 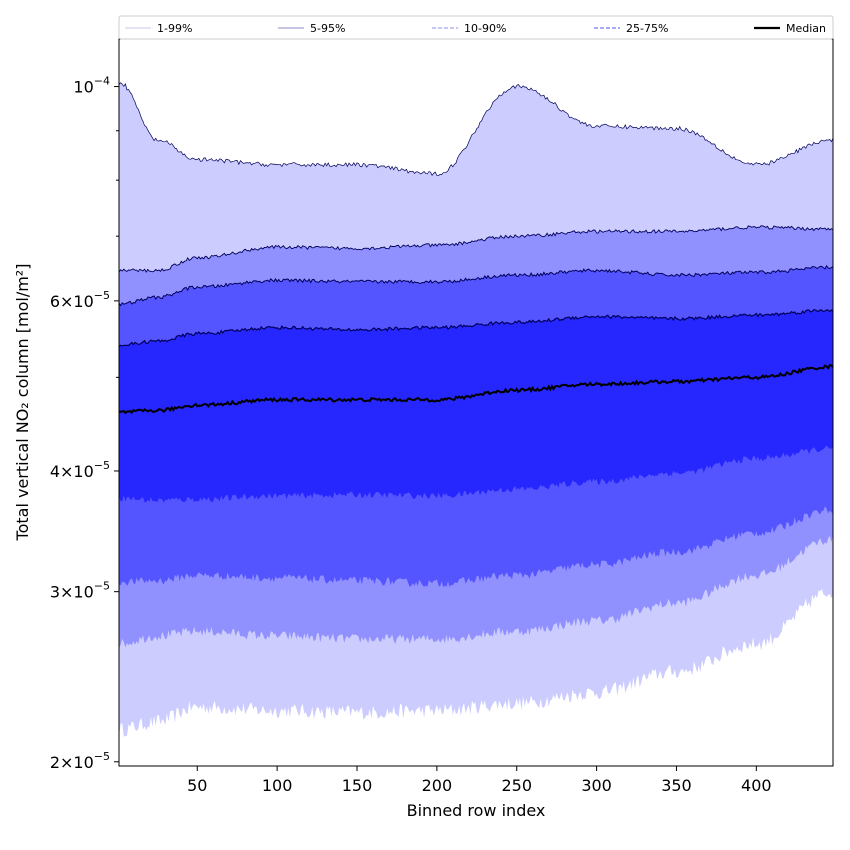 What do you see at coordinates (80, 300) in the screenshot?
I see `y-tick-label: 6×10⁻⁵` at bounding box center [80, 300].